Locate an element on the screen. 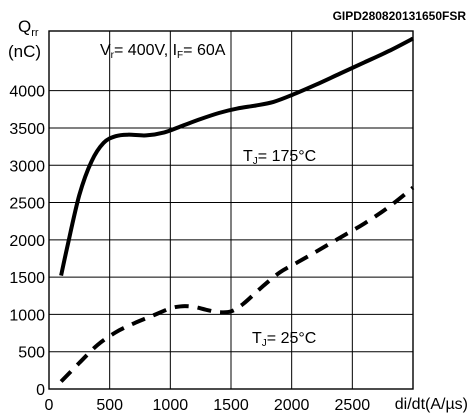 Image resolution: width=475 pixels, height=419 pixels. cond-i-sub: F is located at coordinates (180, 55).